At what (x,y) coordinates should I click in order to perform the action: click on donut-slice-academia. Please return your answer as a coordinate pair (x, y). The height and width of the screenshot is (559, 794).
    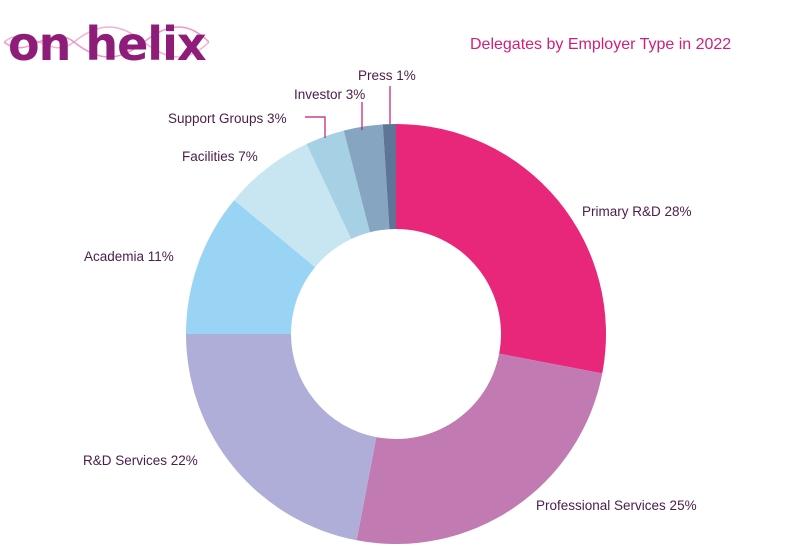
    Looking at the image, I should click on (251, 267).